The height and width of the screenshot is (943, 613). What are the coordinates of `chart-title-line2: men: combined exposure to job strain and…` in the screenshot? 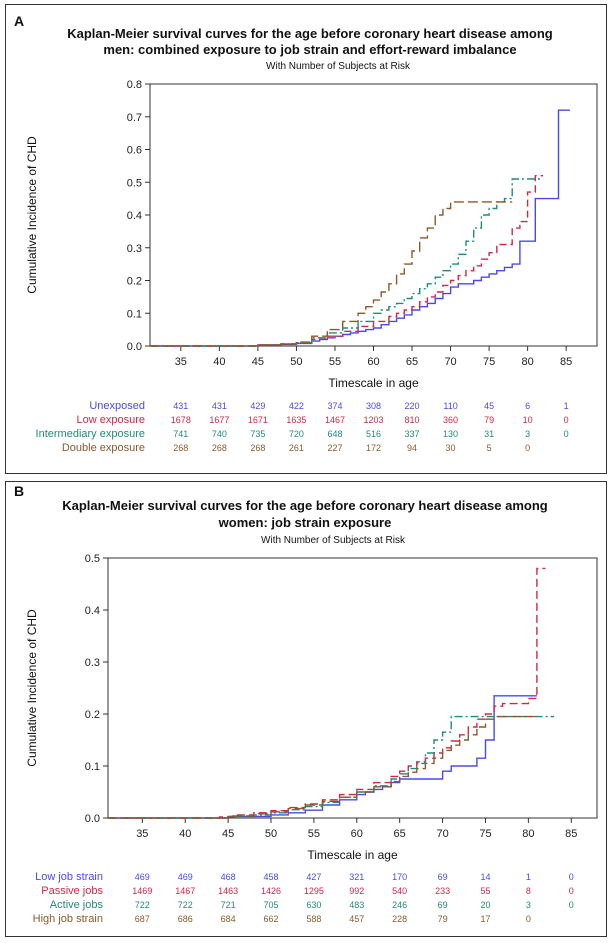 It's located at (309, 49).